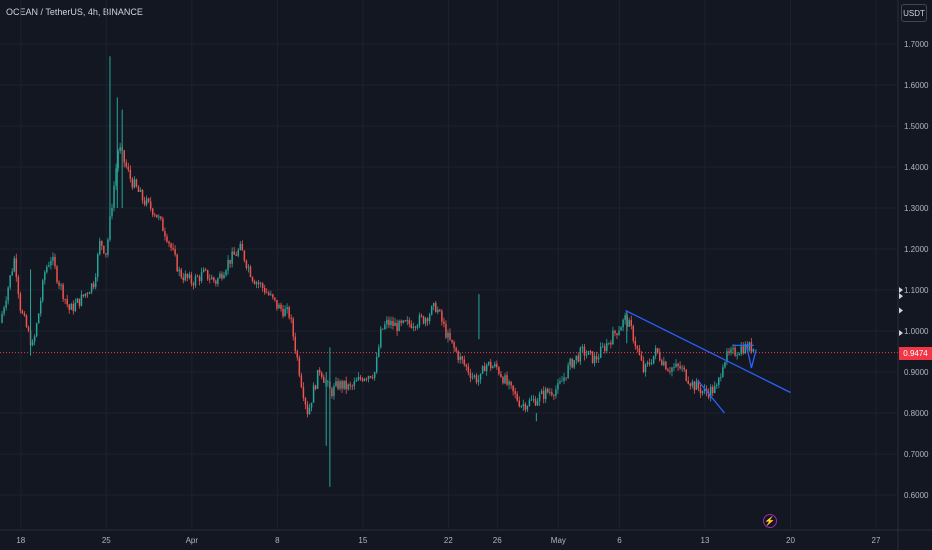 The image size is (932, 550). I want to click on y-tick-label: 1.7000, so click(916, 44).